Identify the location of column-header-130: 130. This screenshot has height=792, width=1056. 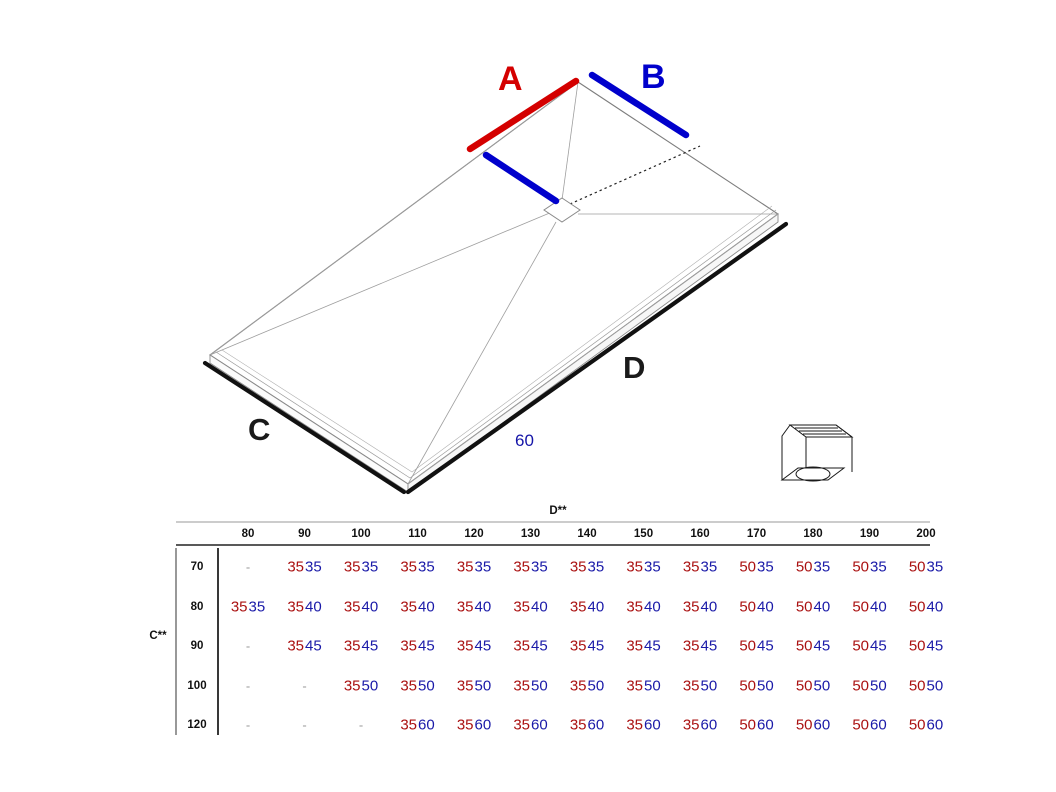
(530, 534).